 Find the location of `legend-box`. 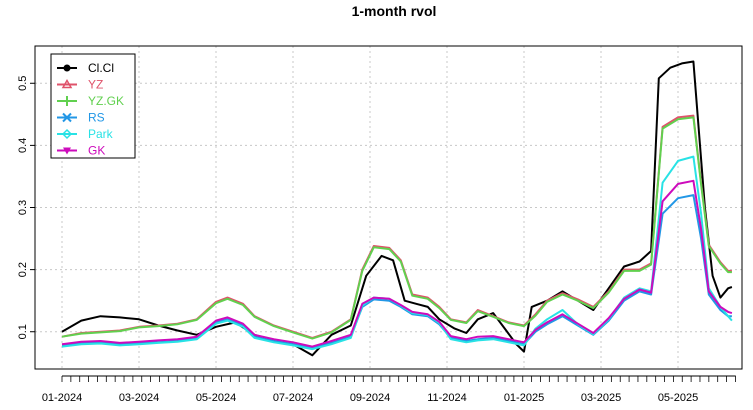

legend-box is located at coordinates (93, 106).